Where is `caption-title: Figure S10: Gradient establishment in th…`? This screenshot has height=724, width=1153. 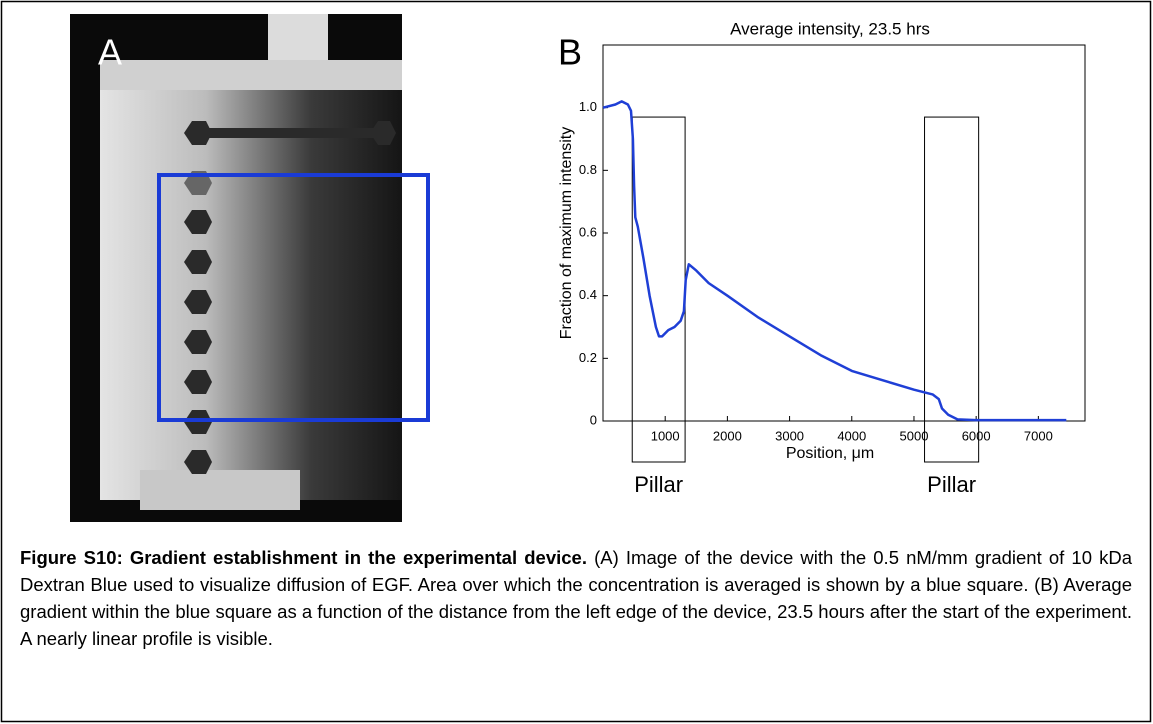 caption-title: Figure S10: Gradient establishment in th… is located at coordinates (303, 557).